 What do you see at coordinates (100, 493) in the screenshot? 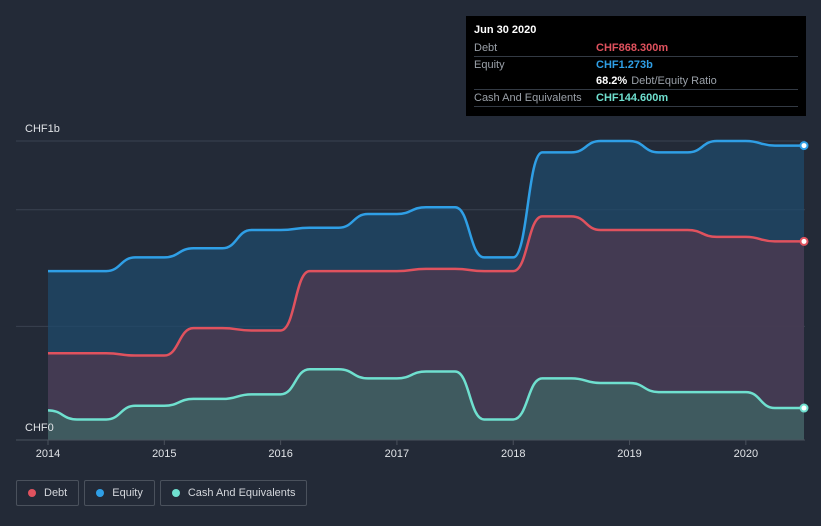
I see `equity-dot-icon` at bounding box center [100, 493].